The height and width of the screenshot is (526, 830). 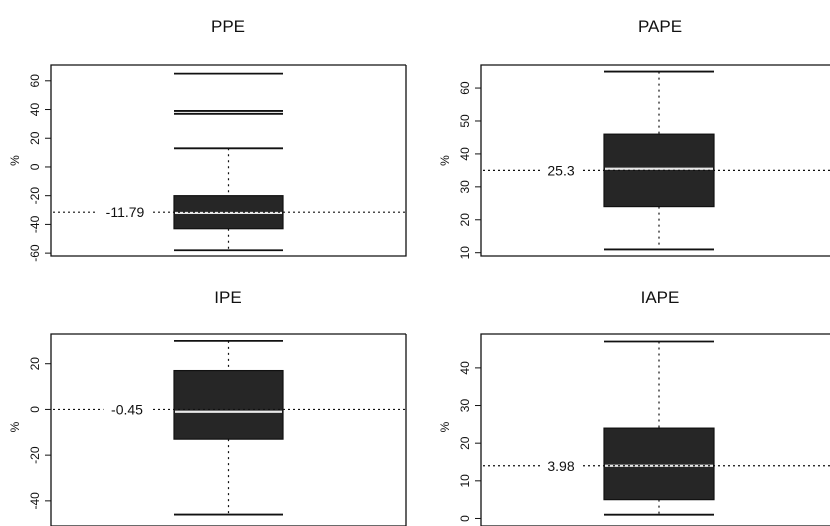 What do you see at coordinates (465, 481) in the screenshot?
I see `iape-ytick-label: 10` at bounding box center [465, 481].